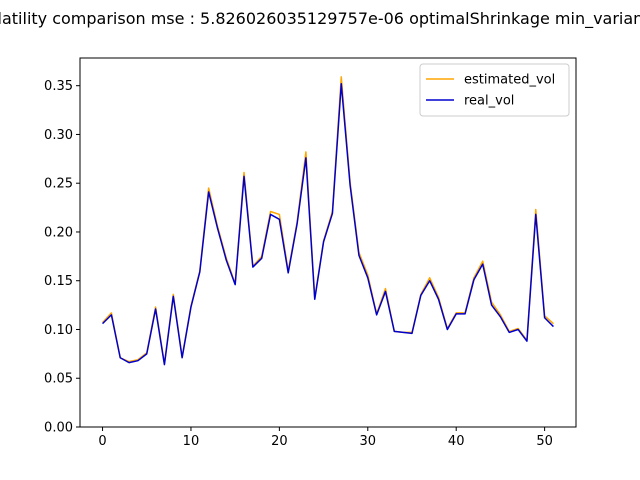 Image resolution: width=640 pixels, height=480 pixels. What do you see at coordinates (279, 441) in the screenshot?
I see `x-tick-label: 20` at bounding box center [279, 441].